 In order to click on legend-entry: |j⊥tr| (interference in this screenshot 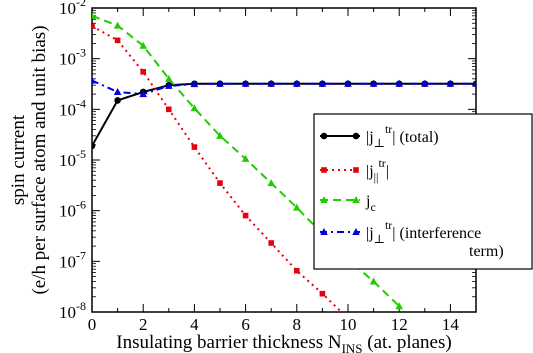, I will do `click(423, 232)`.